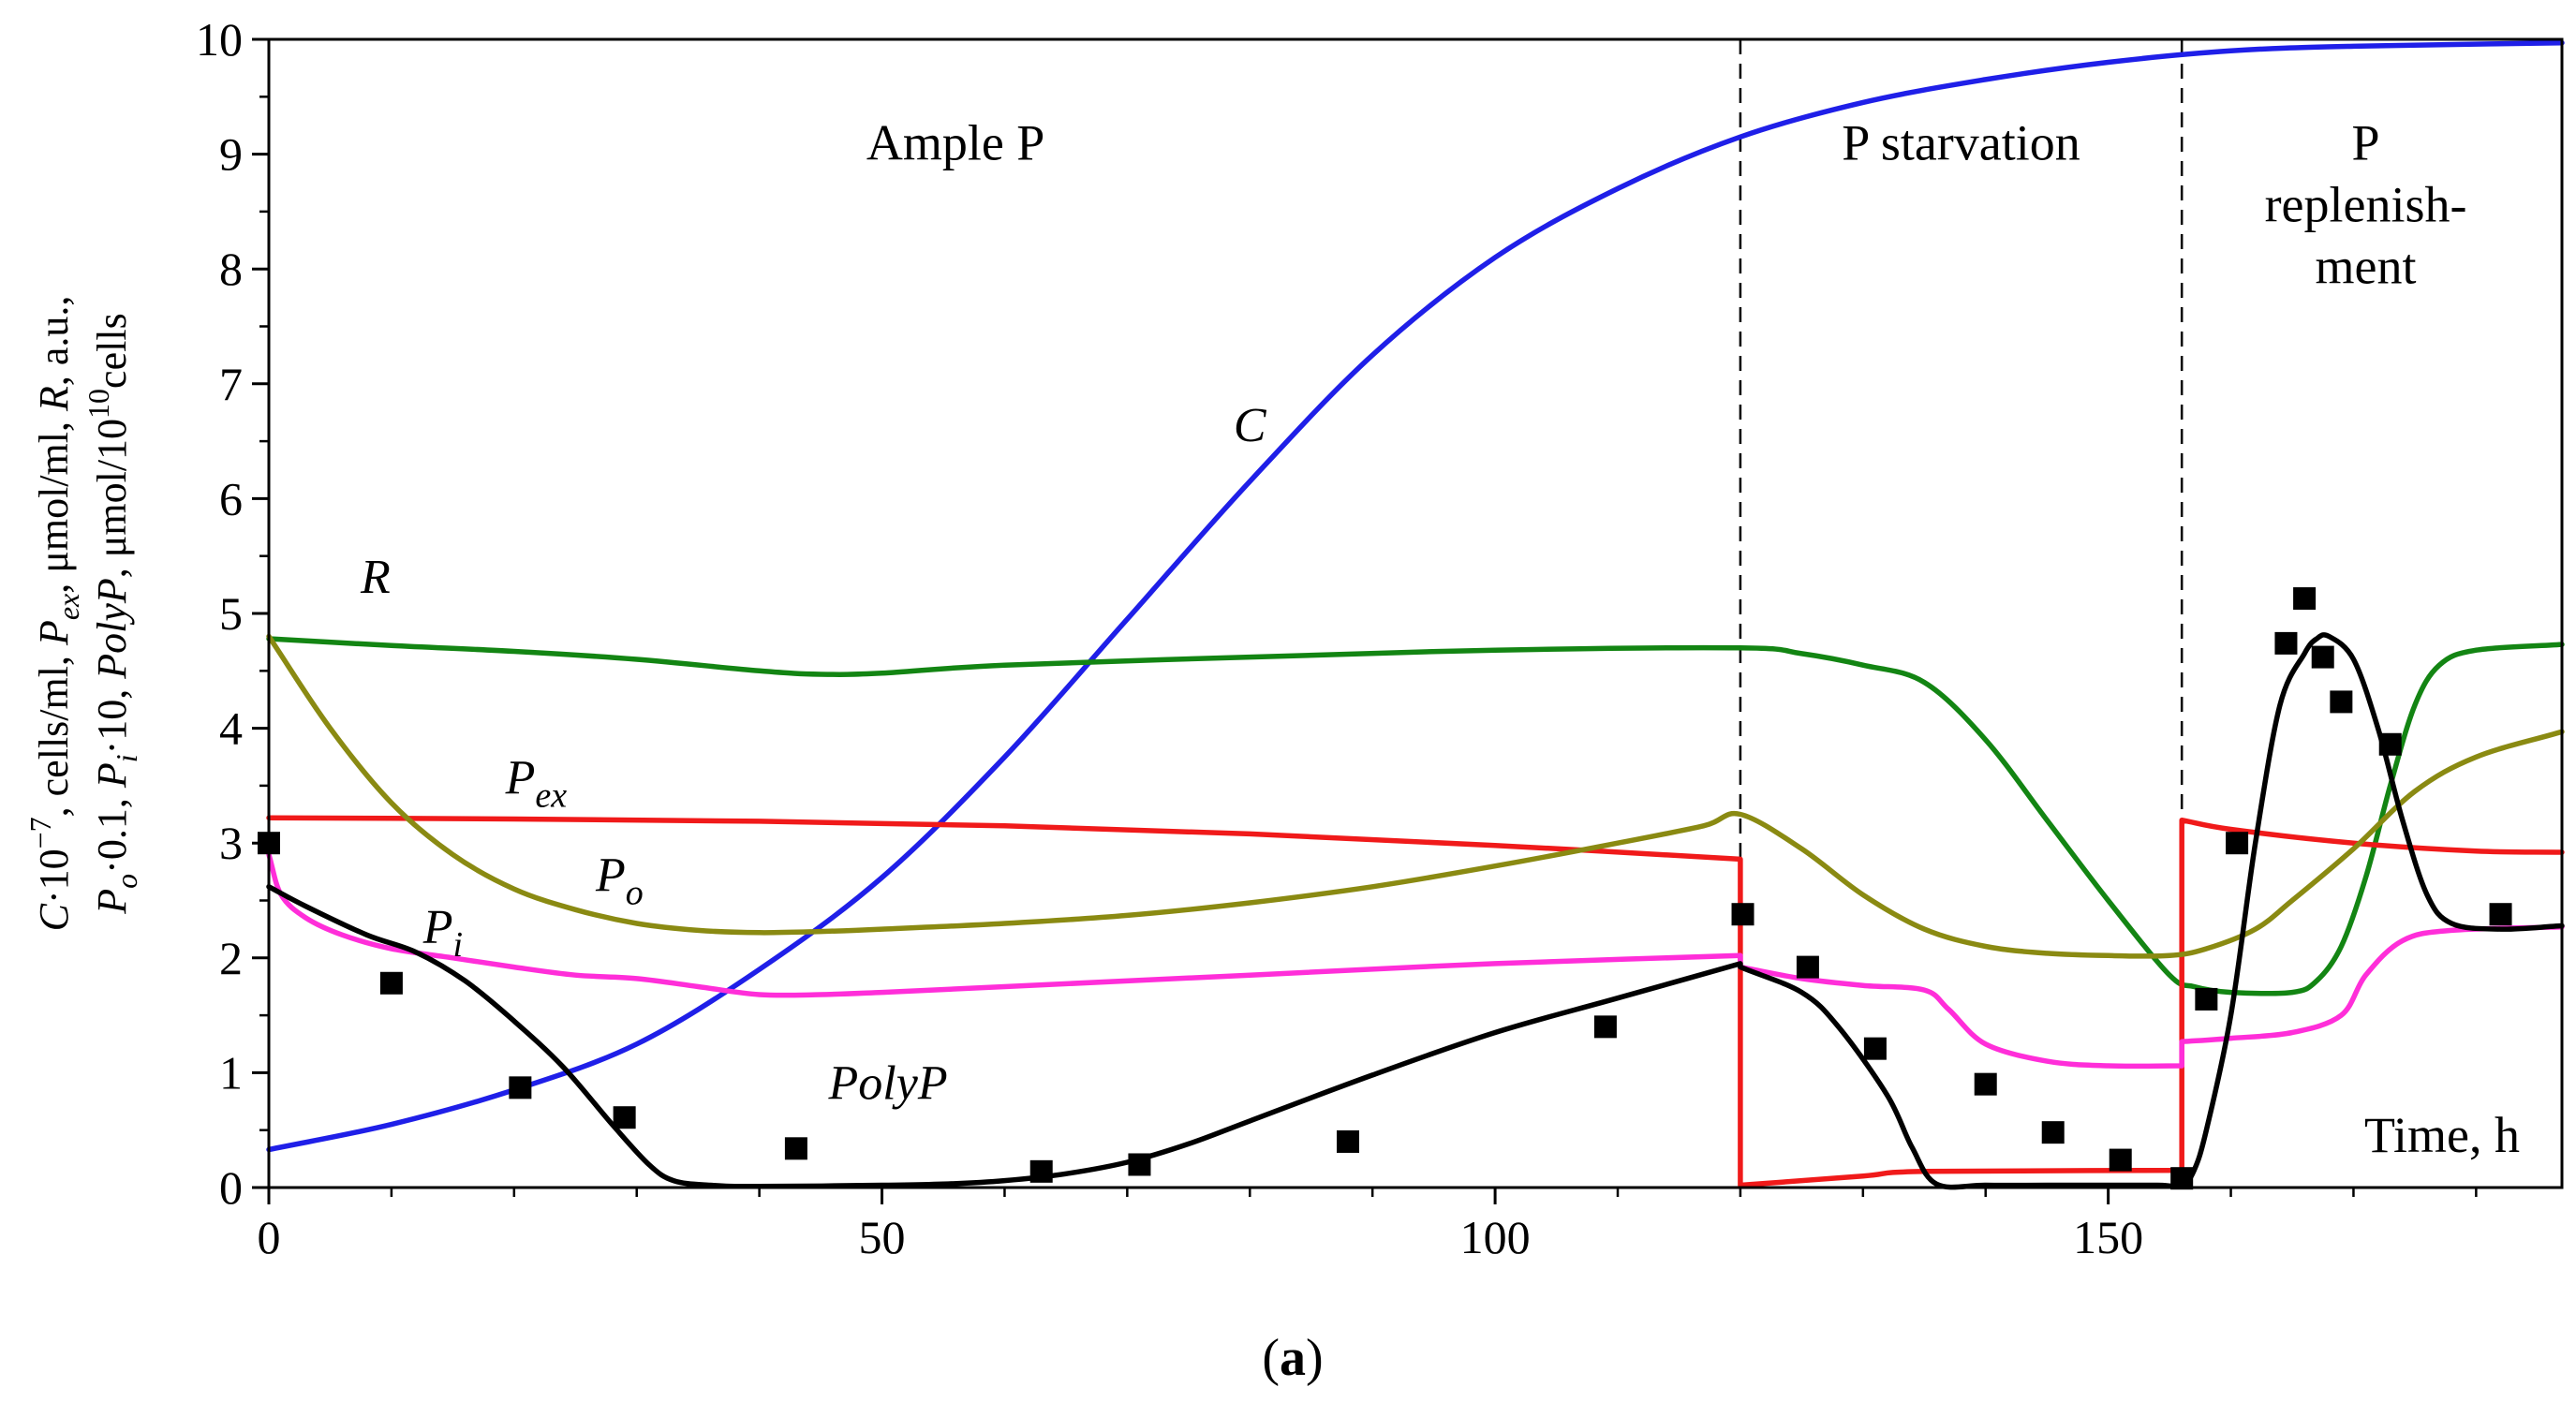  I want to click on y-tick-label: 10, so click(219, 39).